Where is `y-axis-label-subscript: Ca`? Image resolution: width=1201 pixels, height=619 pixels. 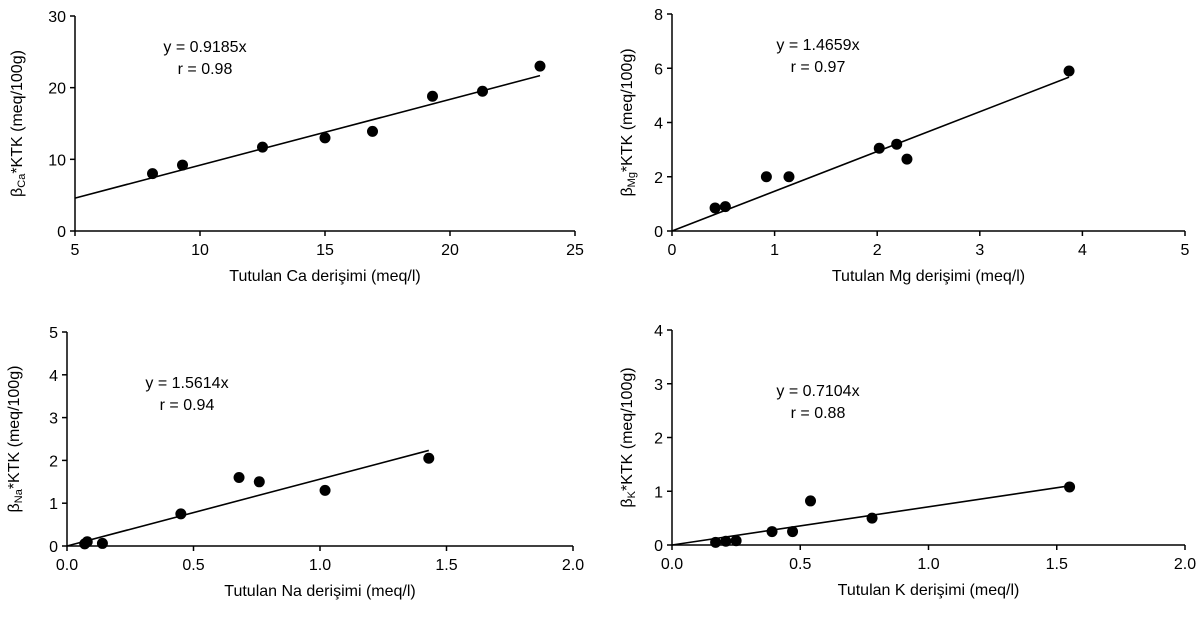
y-axis-label-subscript: Ca is located at coordinates (22, 180).